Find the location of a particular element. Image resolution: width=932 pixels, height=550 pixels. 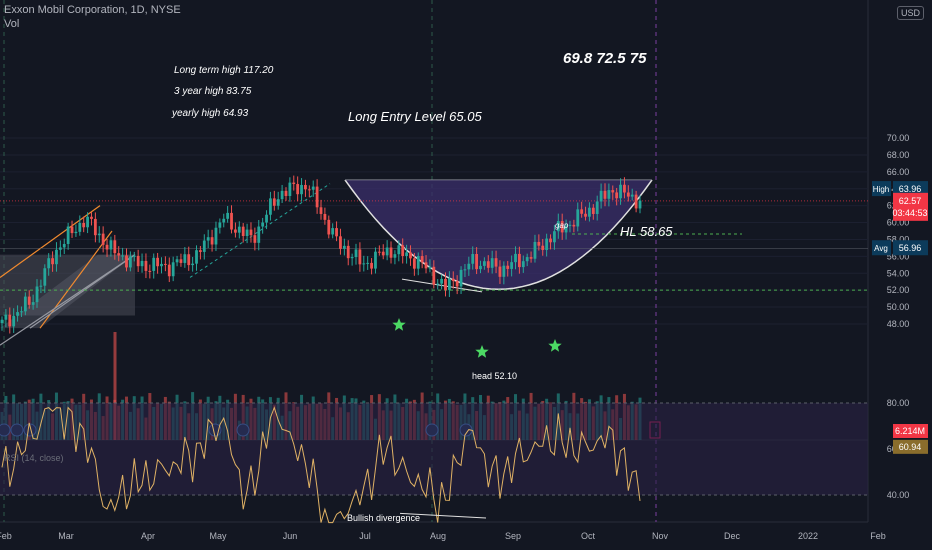

high-tag-value: 63.96 is located at coordinates (910, 189).